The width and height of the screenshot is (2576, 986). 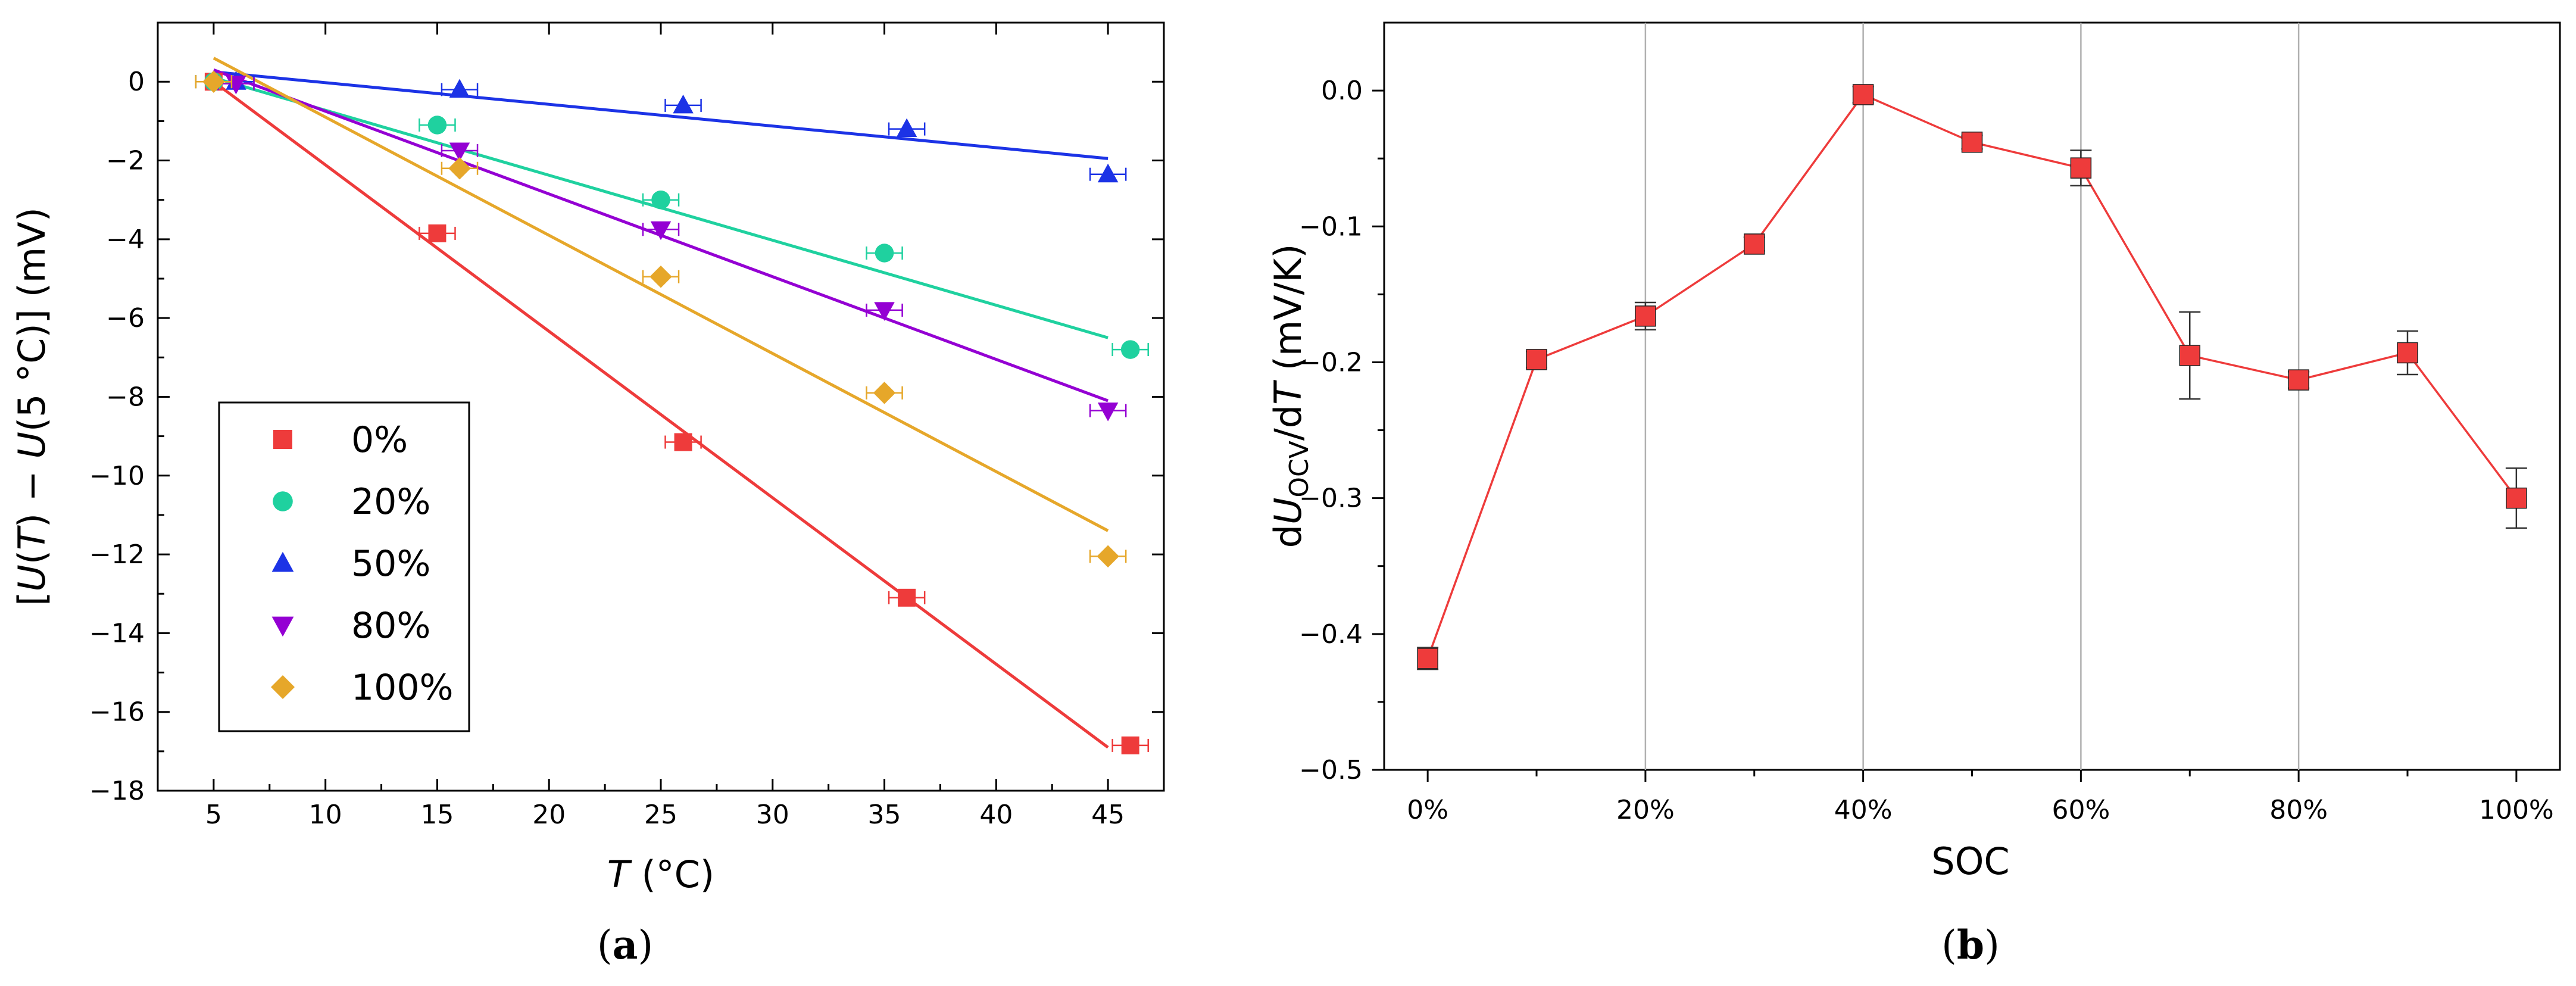 I want to click on legend-label: 20%, so click(x=390, y=502).